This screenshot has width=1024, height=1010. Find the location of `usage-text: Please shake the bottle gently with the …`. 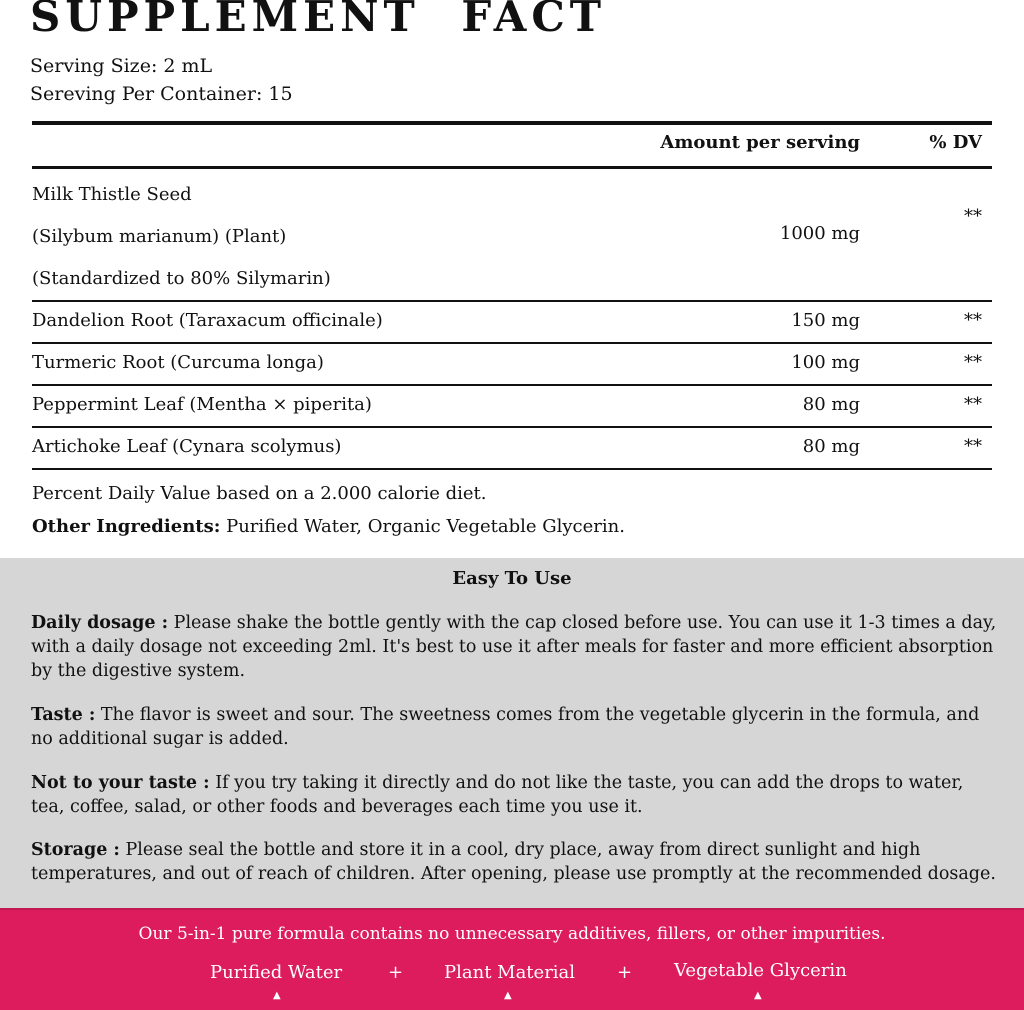

usage-text: Please shake the bottle gently with the … is located at coordinates (514, 647).